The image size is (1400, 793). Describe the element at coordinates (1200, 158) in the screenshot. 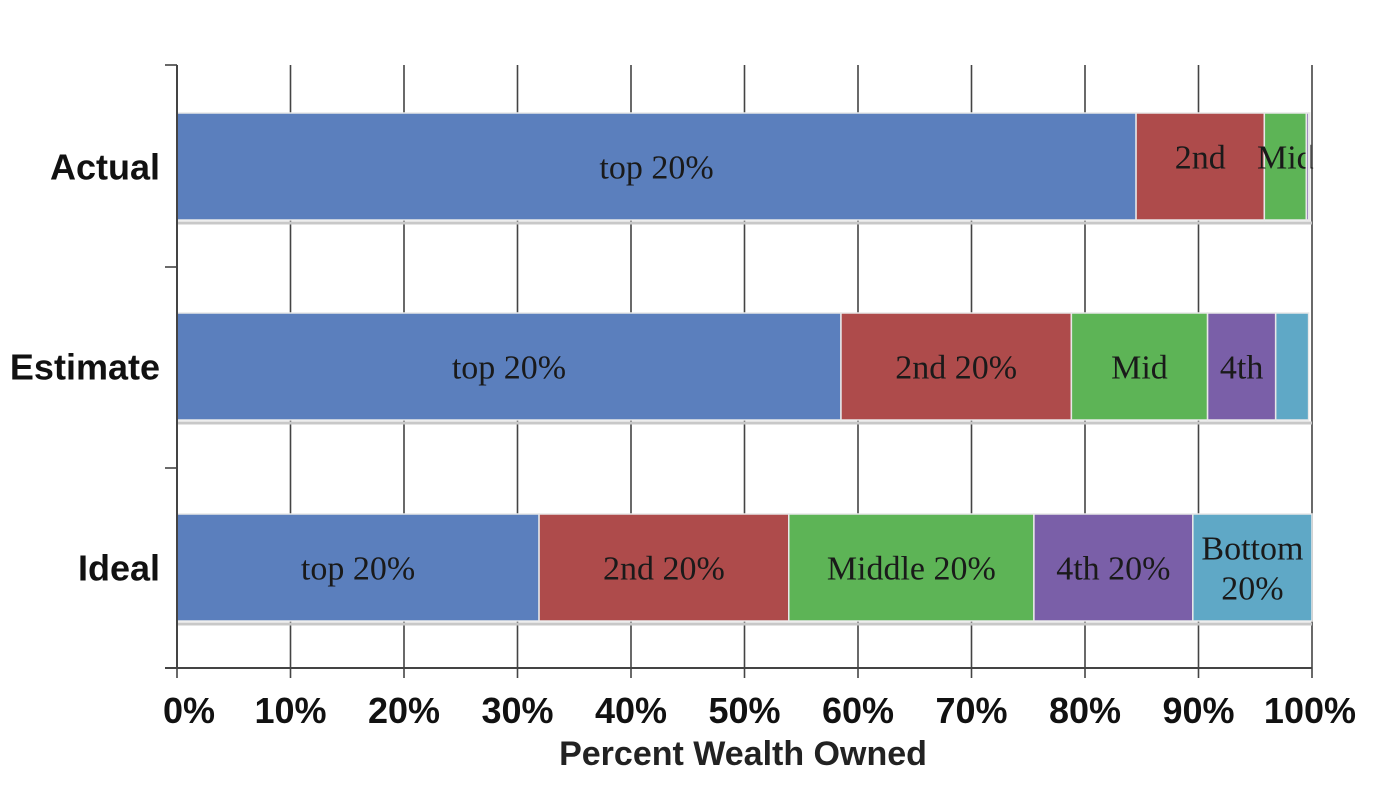

I see `segment-label: 2nd` at that location.